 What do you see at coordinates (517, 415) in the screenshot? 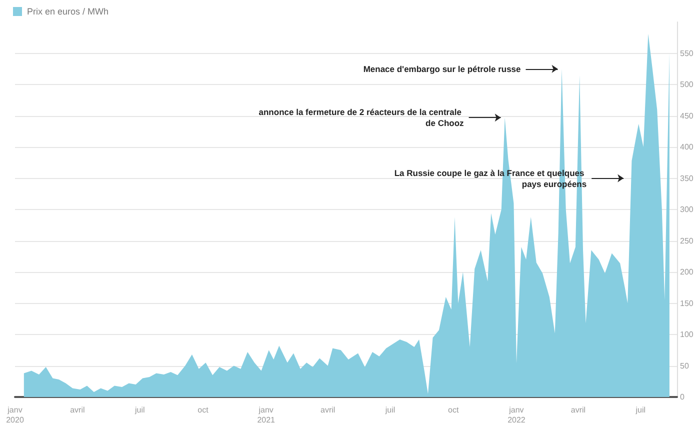
I see `x-tick-label: janv 2022` at bounding box center [517, 415].